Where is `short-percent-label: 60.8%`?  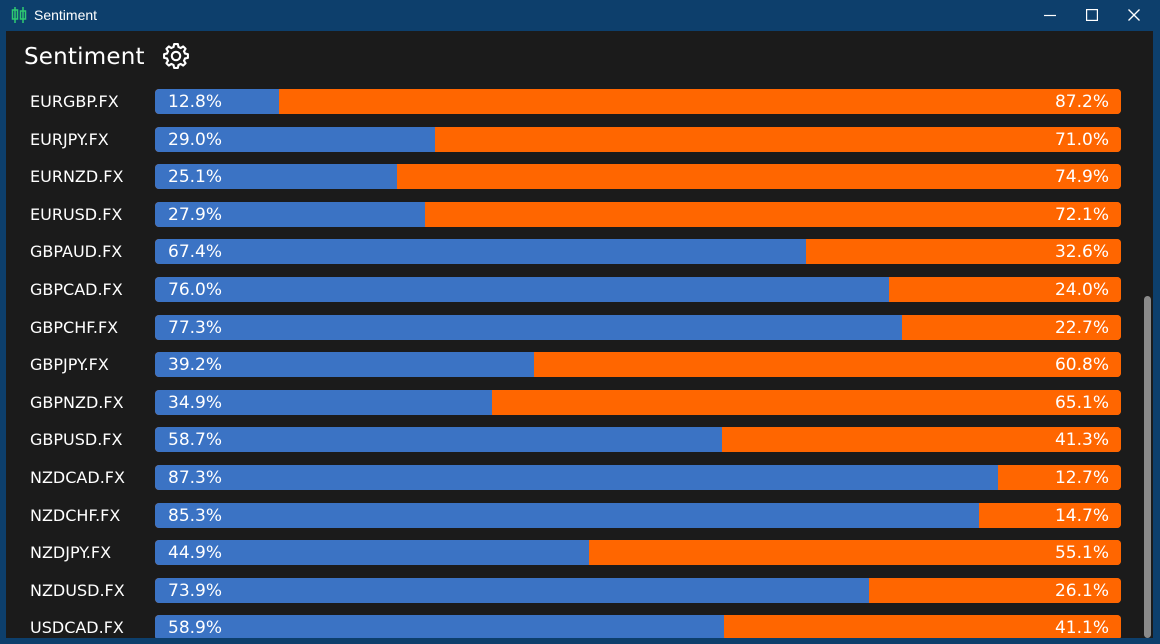
short-percent-label: 60.8% is located at coordinates (1081, 365).